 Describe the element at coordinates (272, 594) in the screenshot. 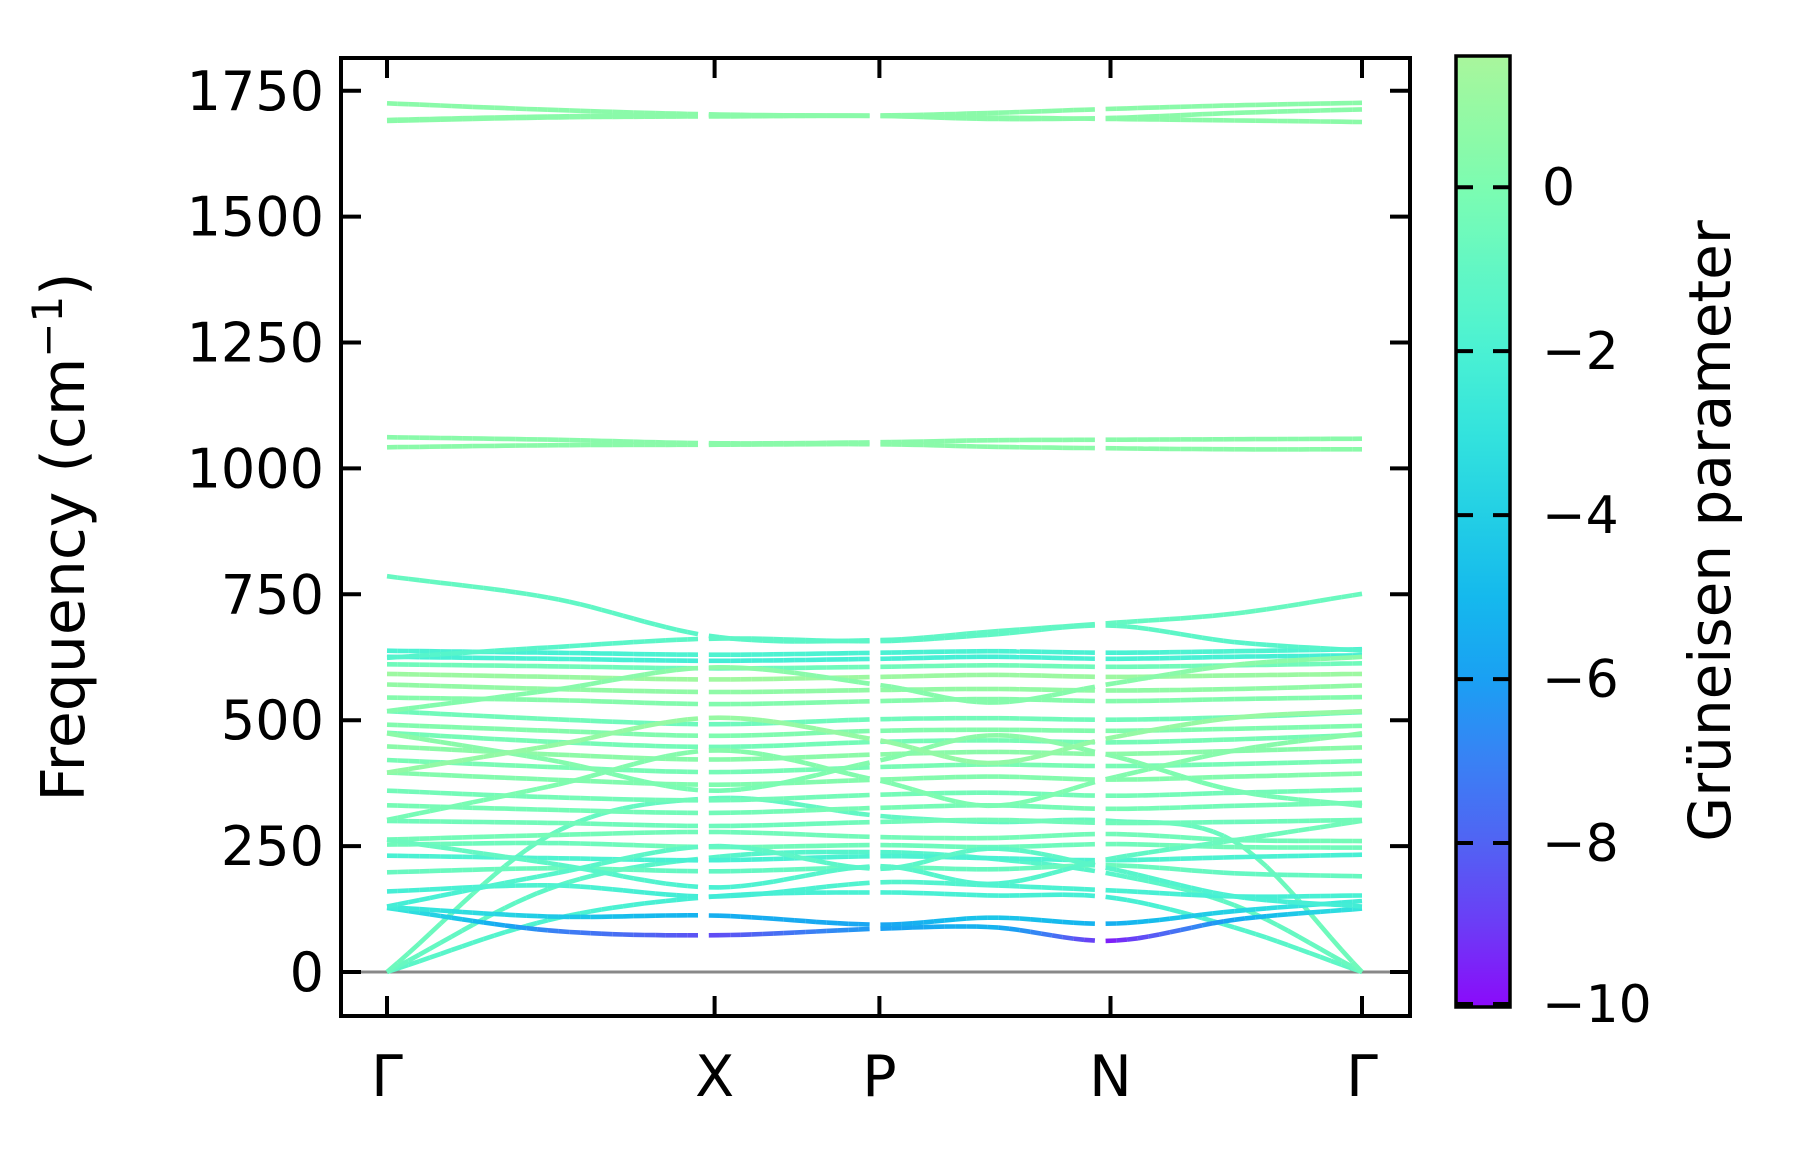

I see `y-tick-label: 750` at that location.